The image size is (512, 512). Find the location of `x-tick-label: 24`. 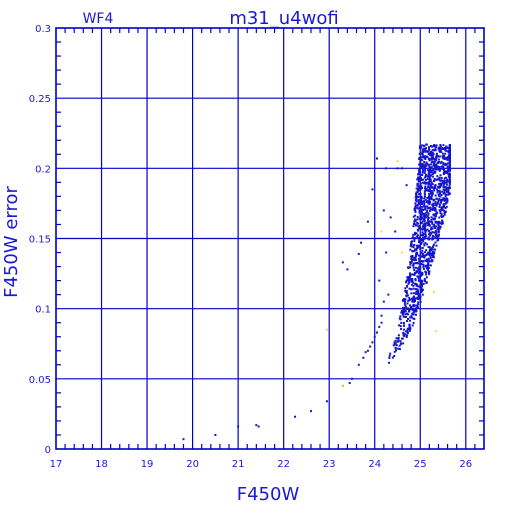

x-tick-label: 24 is located at coordinates (374, 464).